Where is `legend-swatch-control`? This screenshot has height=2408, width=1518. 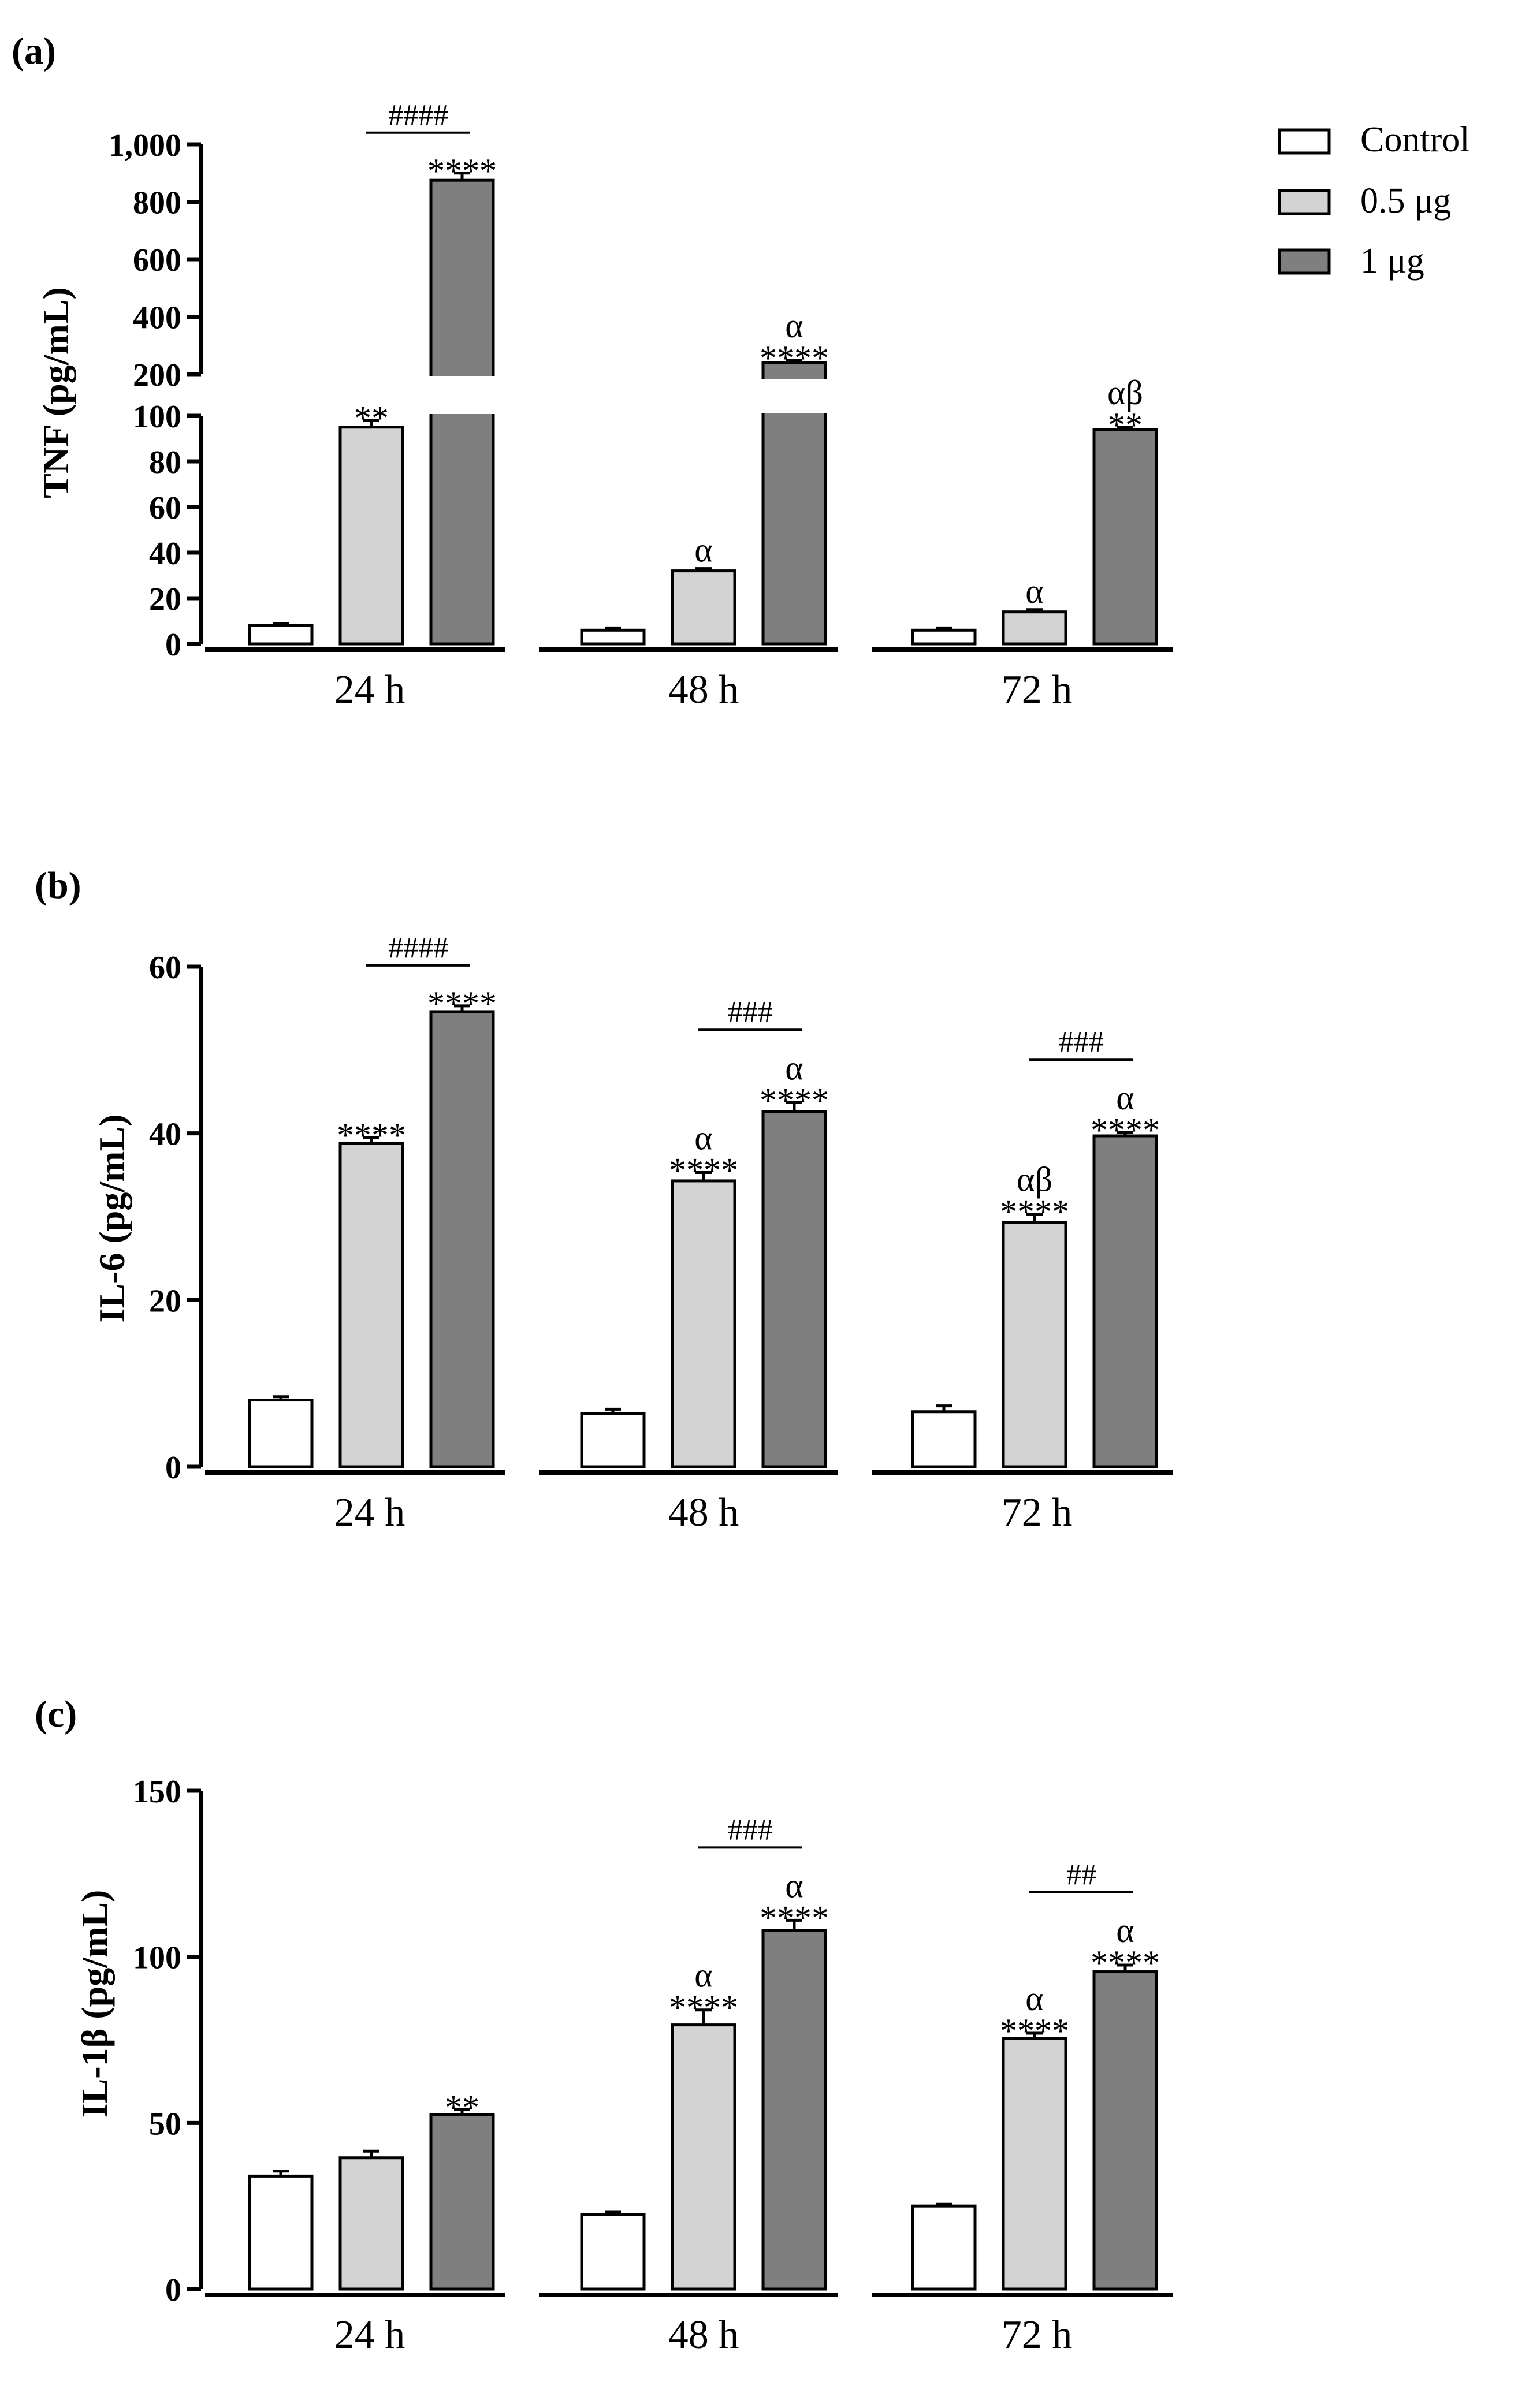 legend-swatch-control is located at coordinates (1304, 141).